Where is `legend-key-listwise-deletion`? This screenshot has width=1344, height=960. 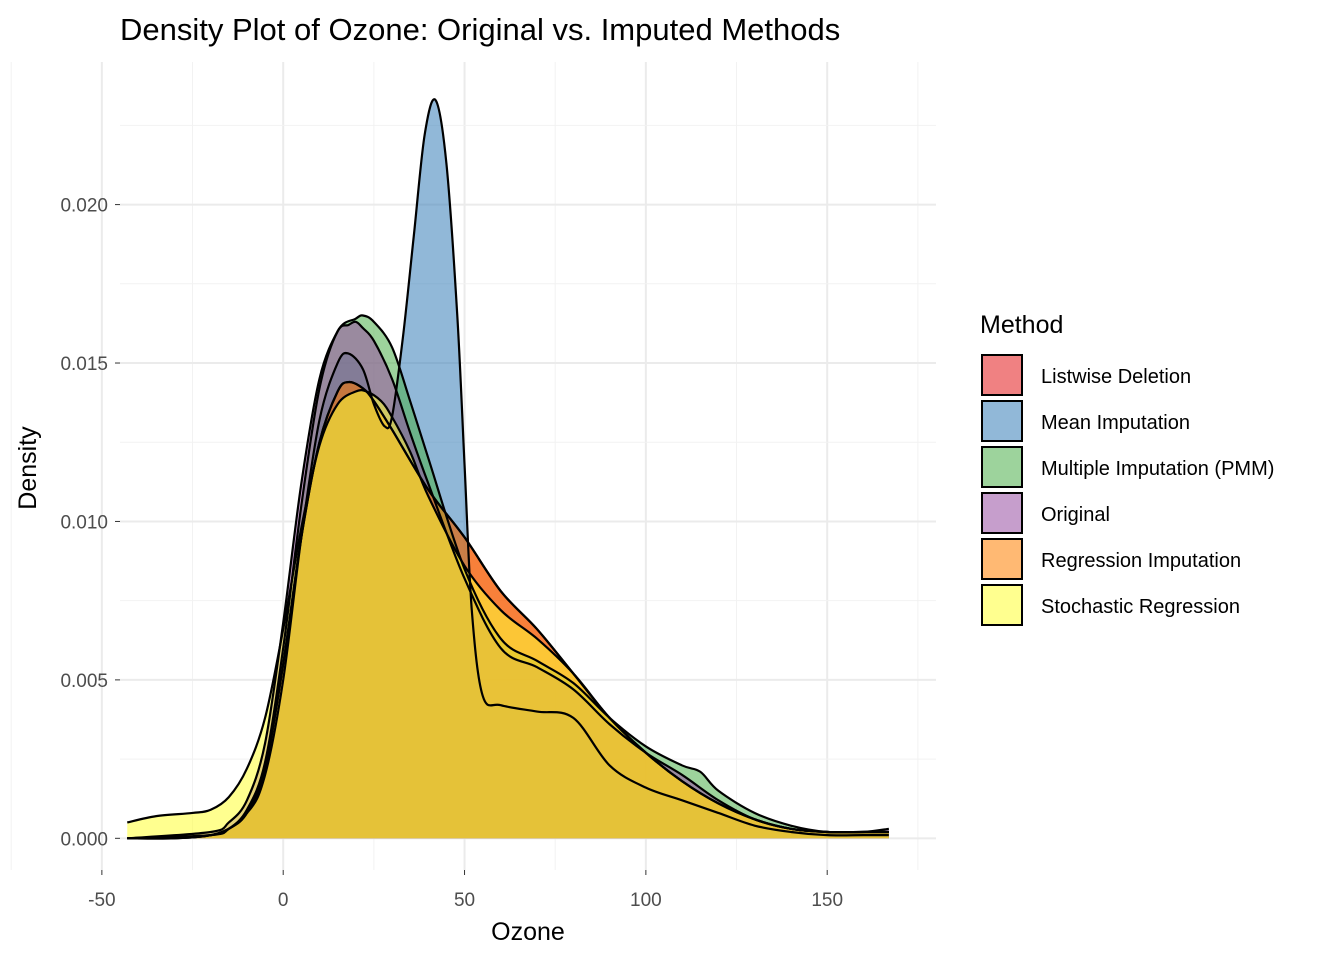 legend-key-listwise-deletion is located at coordinates (1002, 375).